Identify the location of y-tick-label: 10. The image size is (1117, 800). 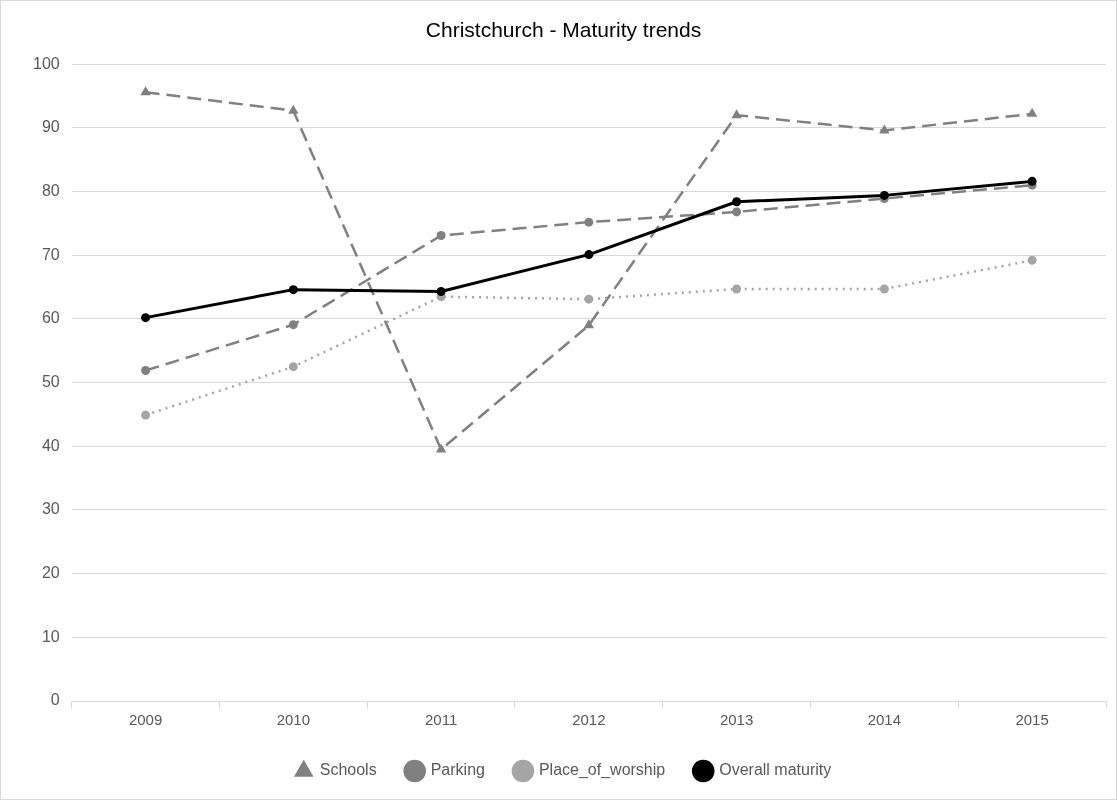
(50, 636).